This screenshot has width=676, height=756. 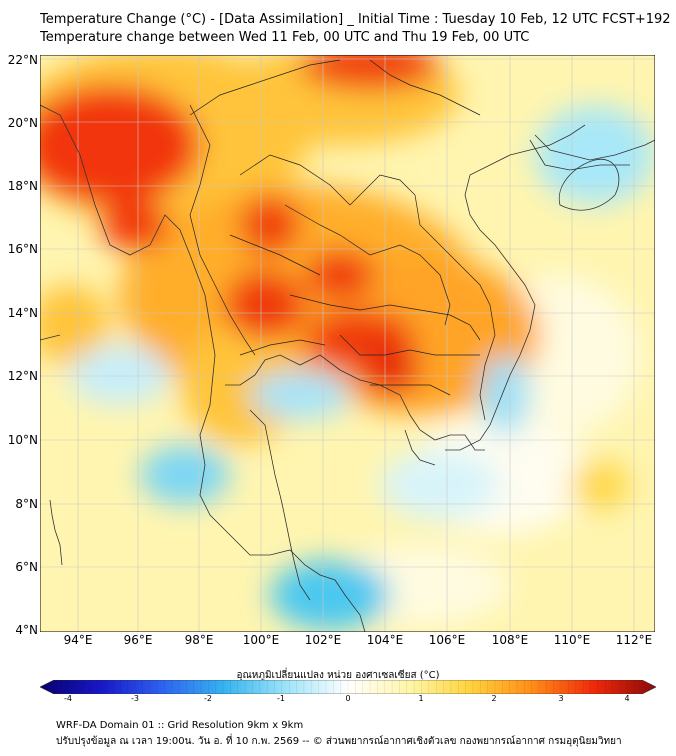 I want to click on lat-tick-label: 4°N, so click(x=26, y=630).